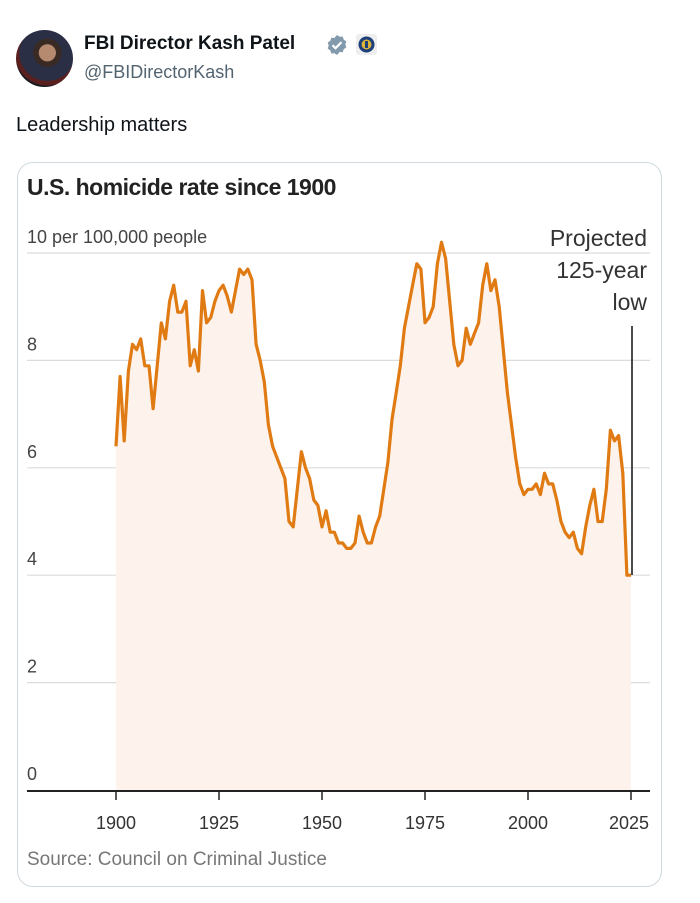  I want to click on x-tick-label: 1900, so click(116, 823).